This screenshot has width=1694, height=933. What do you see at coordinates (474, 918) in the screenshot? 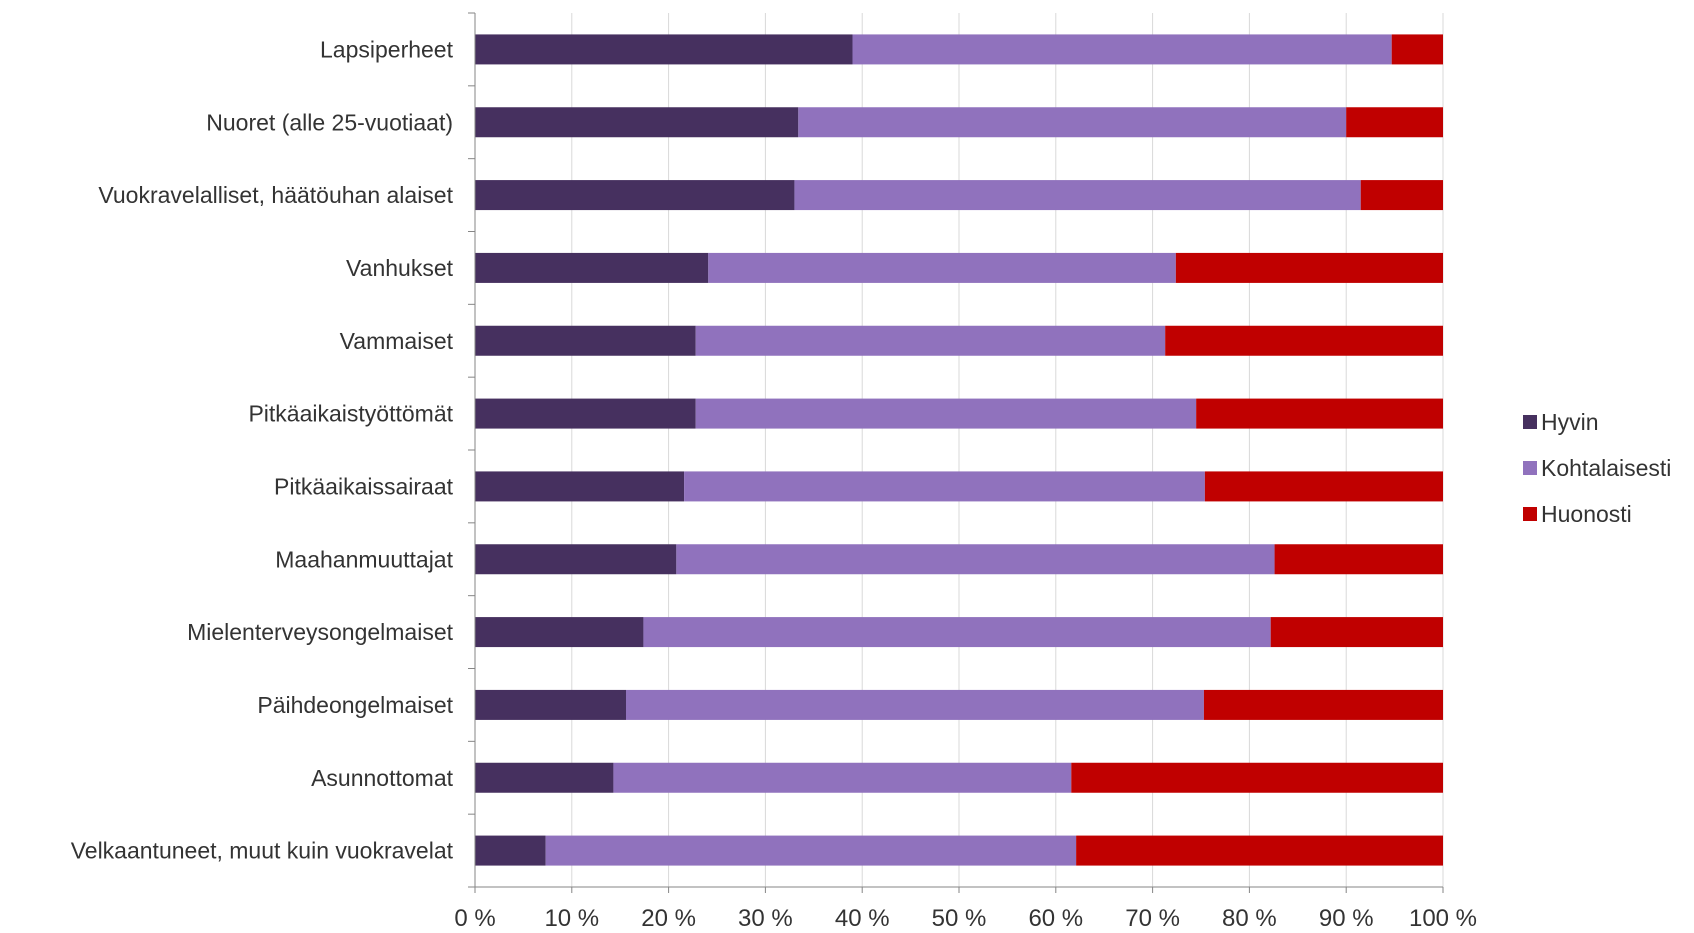
I see `x-tick-label: 0 %` at bounding box center [474, 918].